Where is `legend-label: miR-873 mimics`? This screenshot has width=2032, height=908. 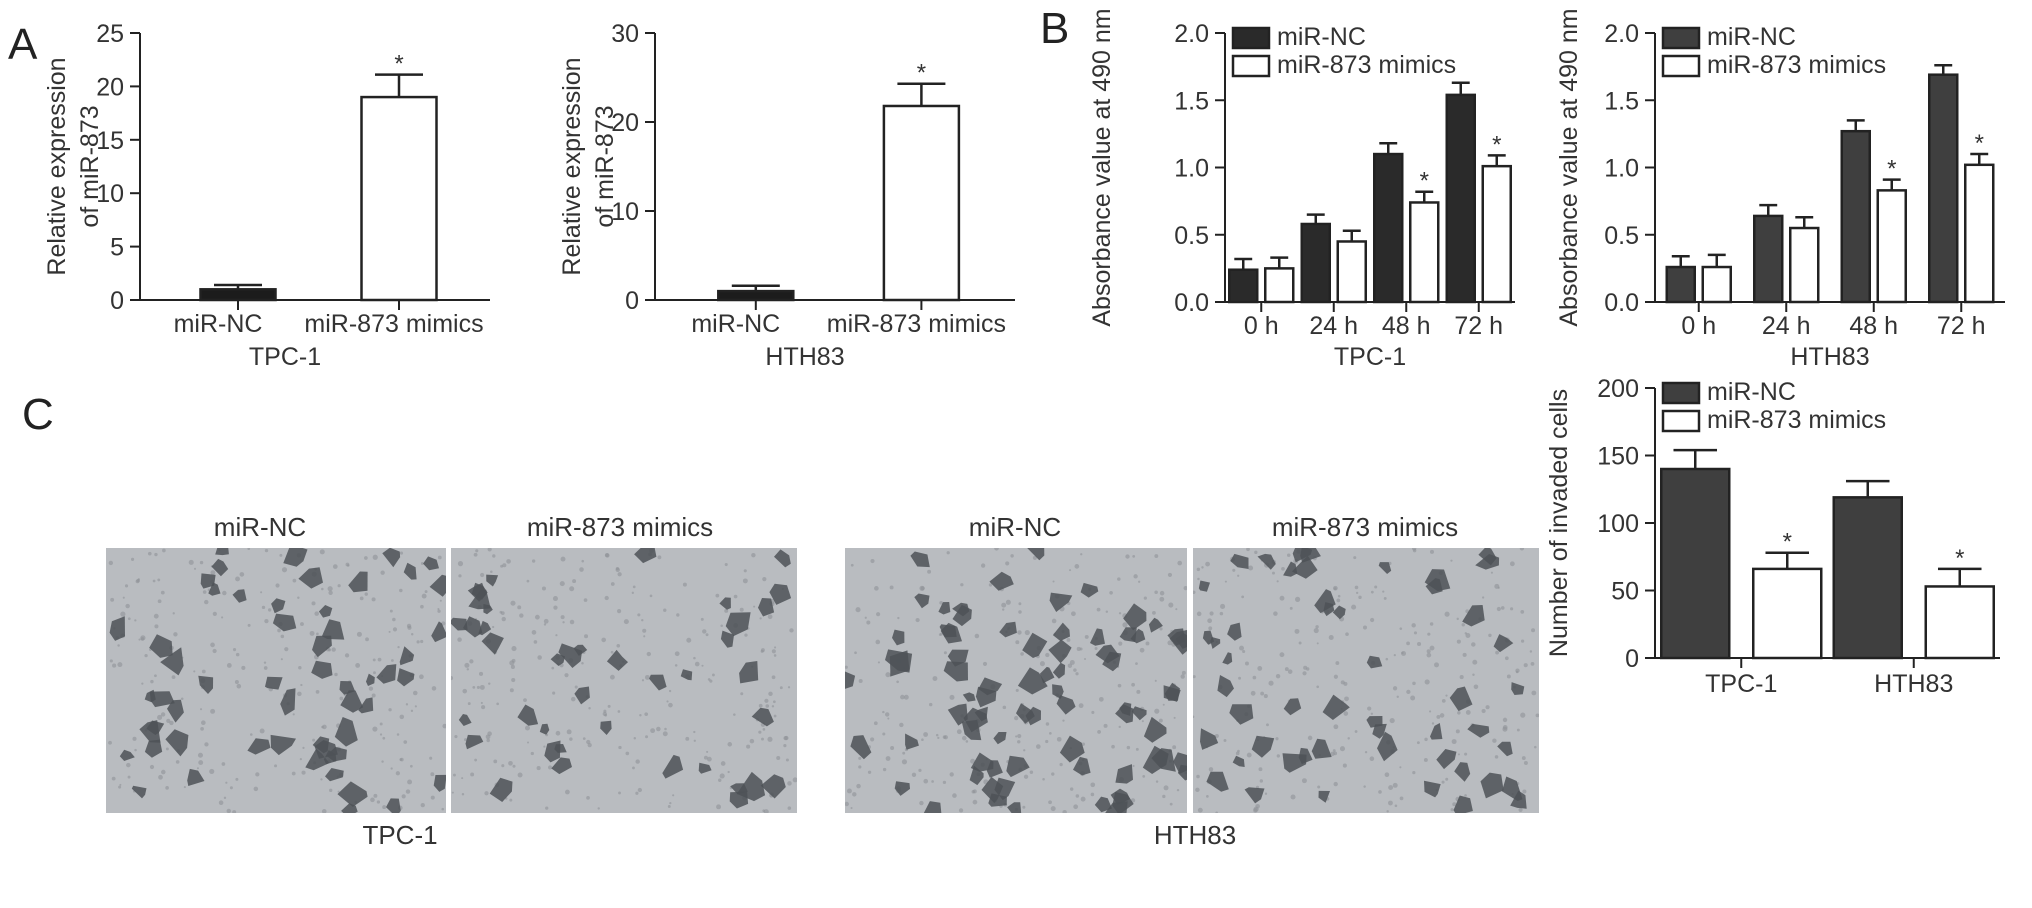
legend-label: miR-873 mimics is located at coordinates (1796, 65).